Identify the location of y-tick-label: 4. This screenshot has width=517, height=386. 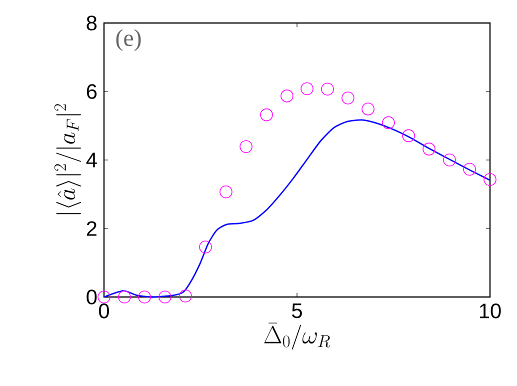
(91, 160).